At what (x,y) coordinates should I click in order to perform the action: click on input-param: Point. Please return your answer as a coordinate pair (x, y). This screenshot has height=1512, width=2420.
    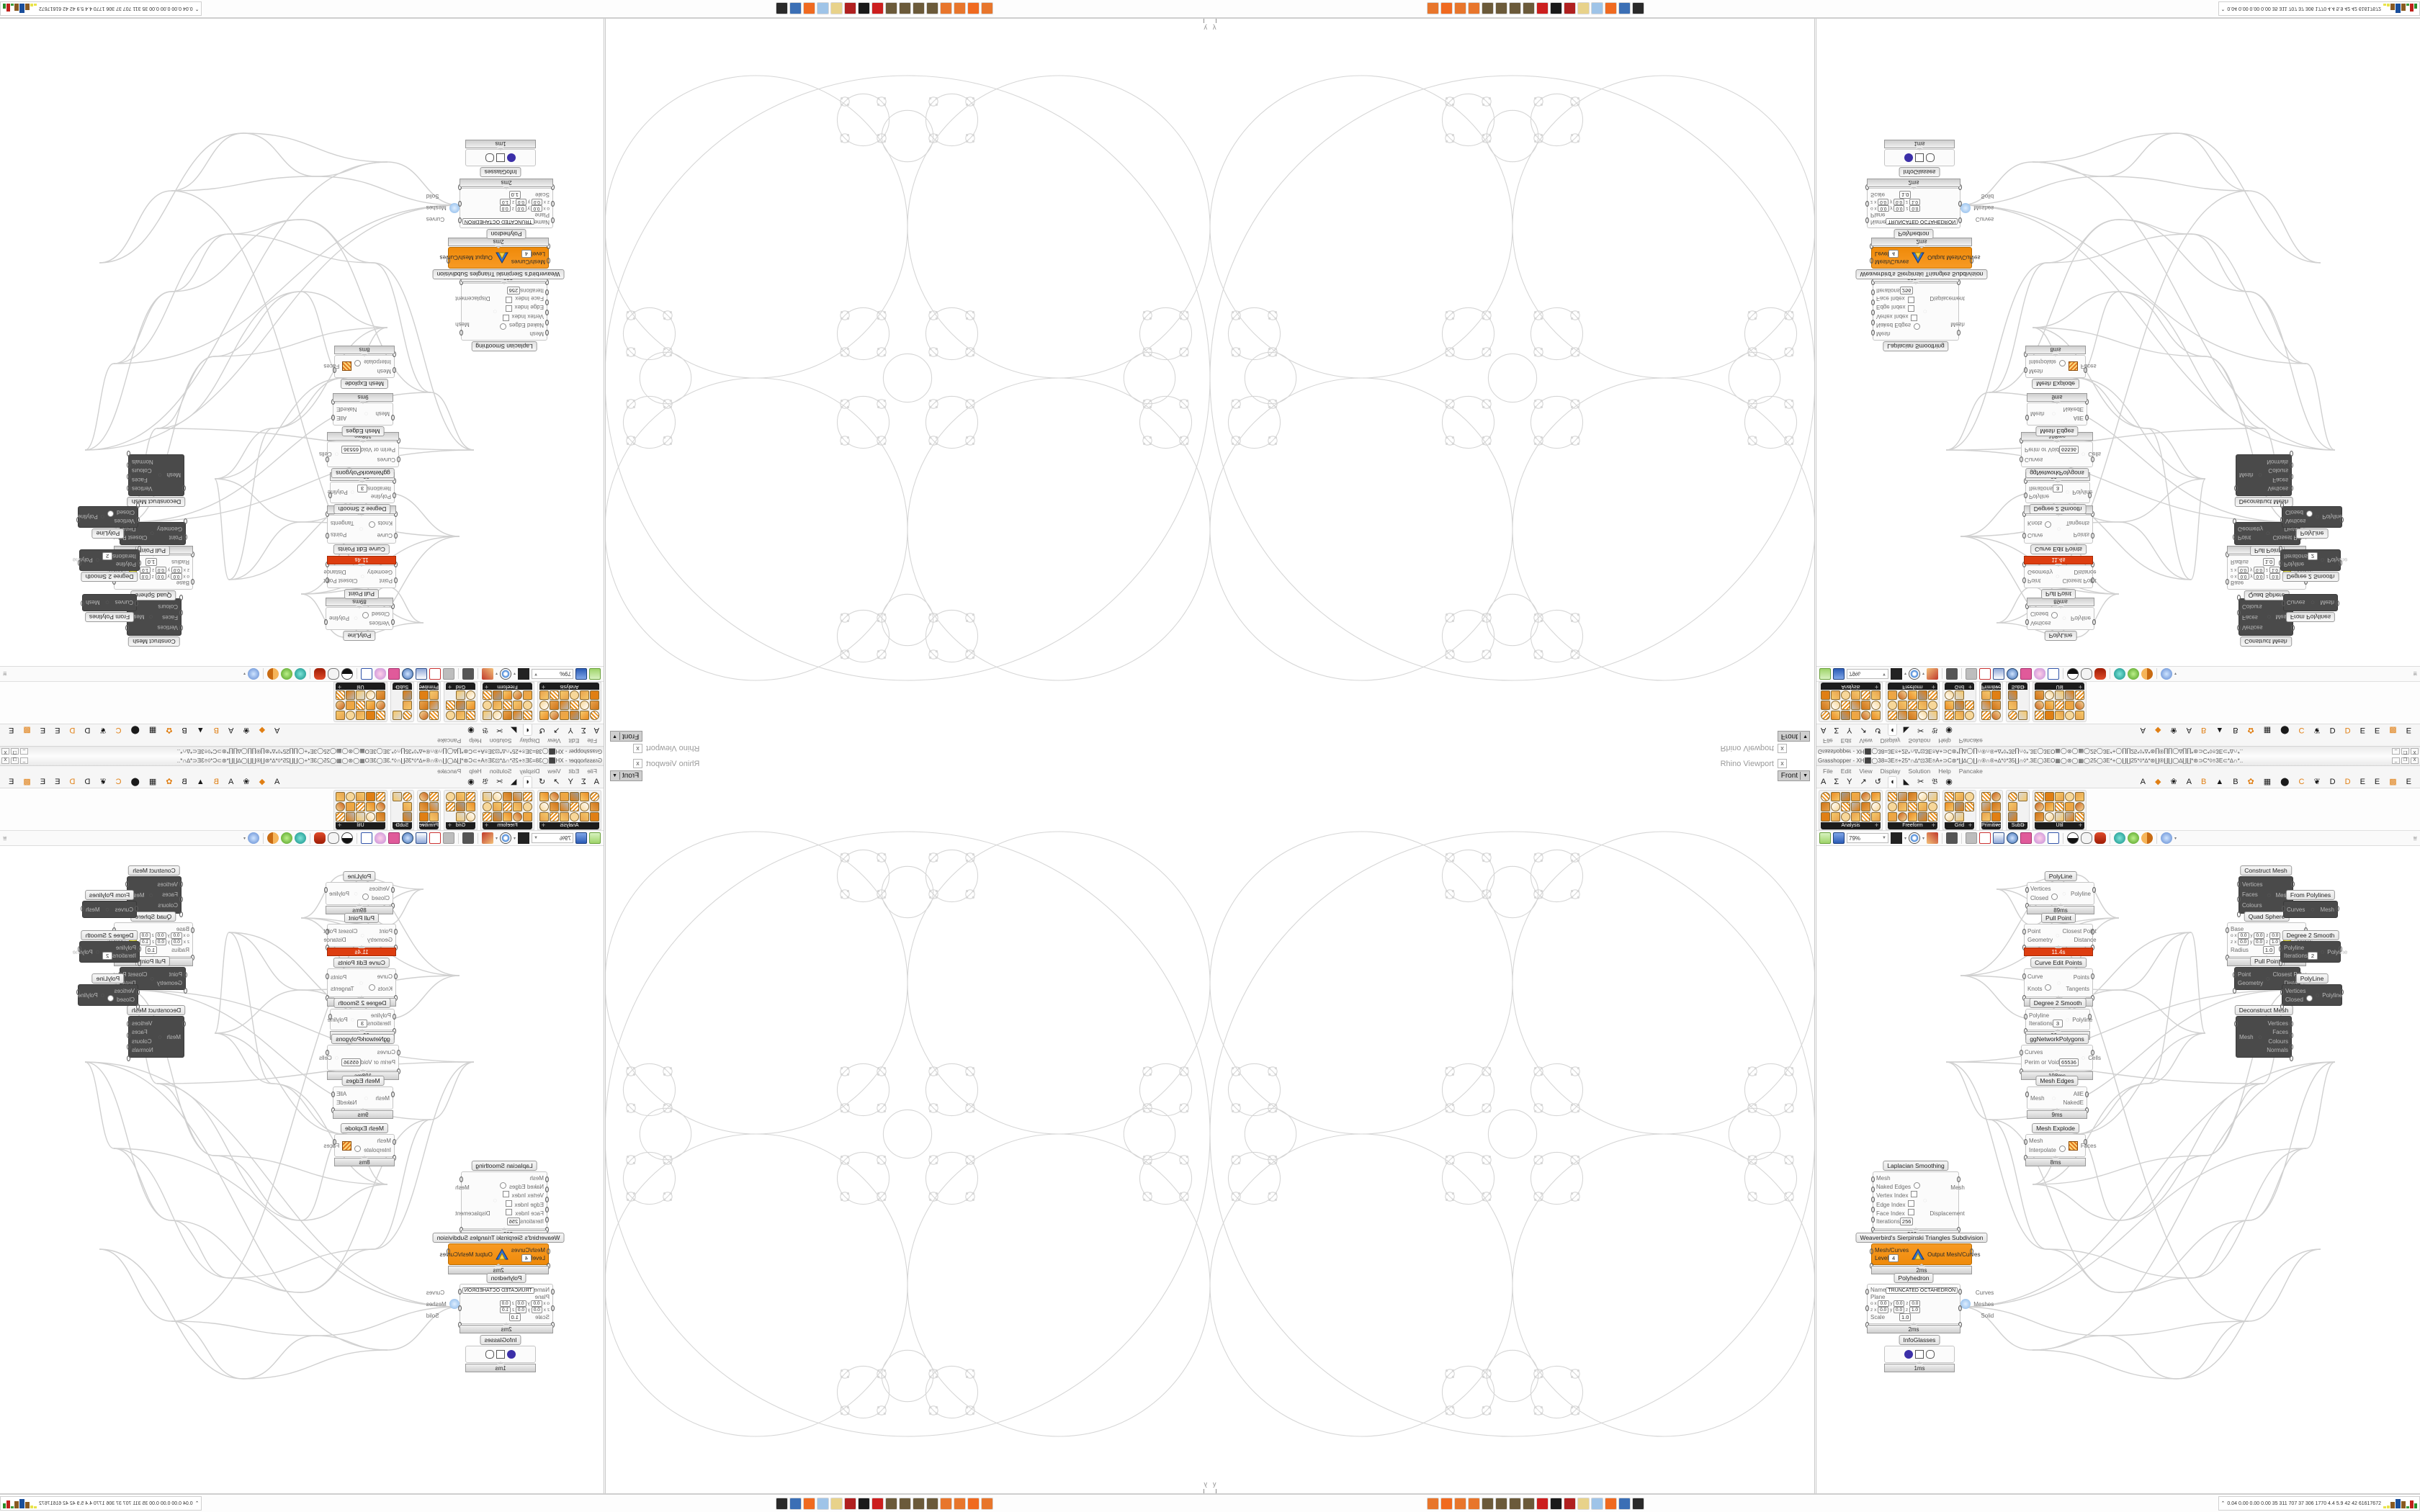
    Looking at the image, I should click on (2034, 931).